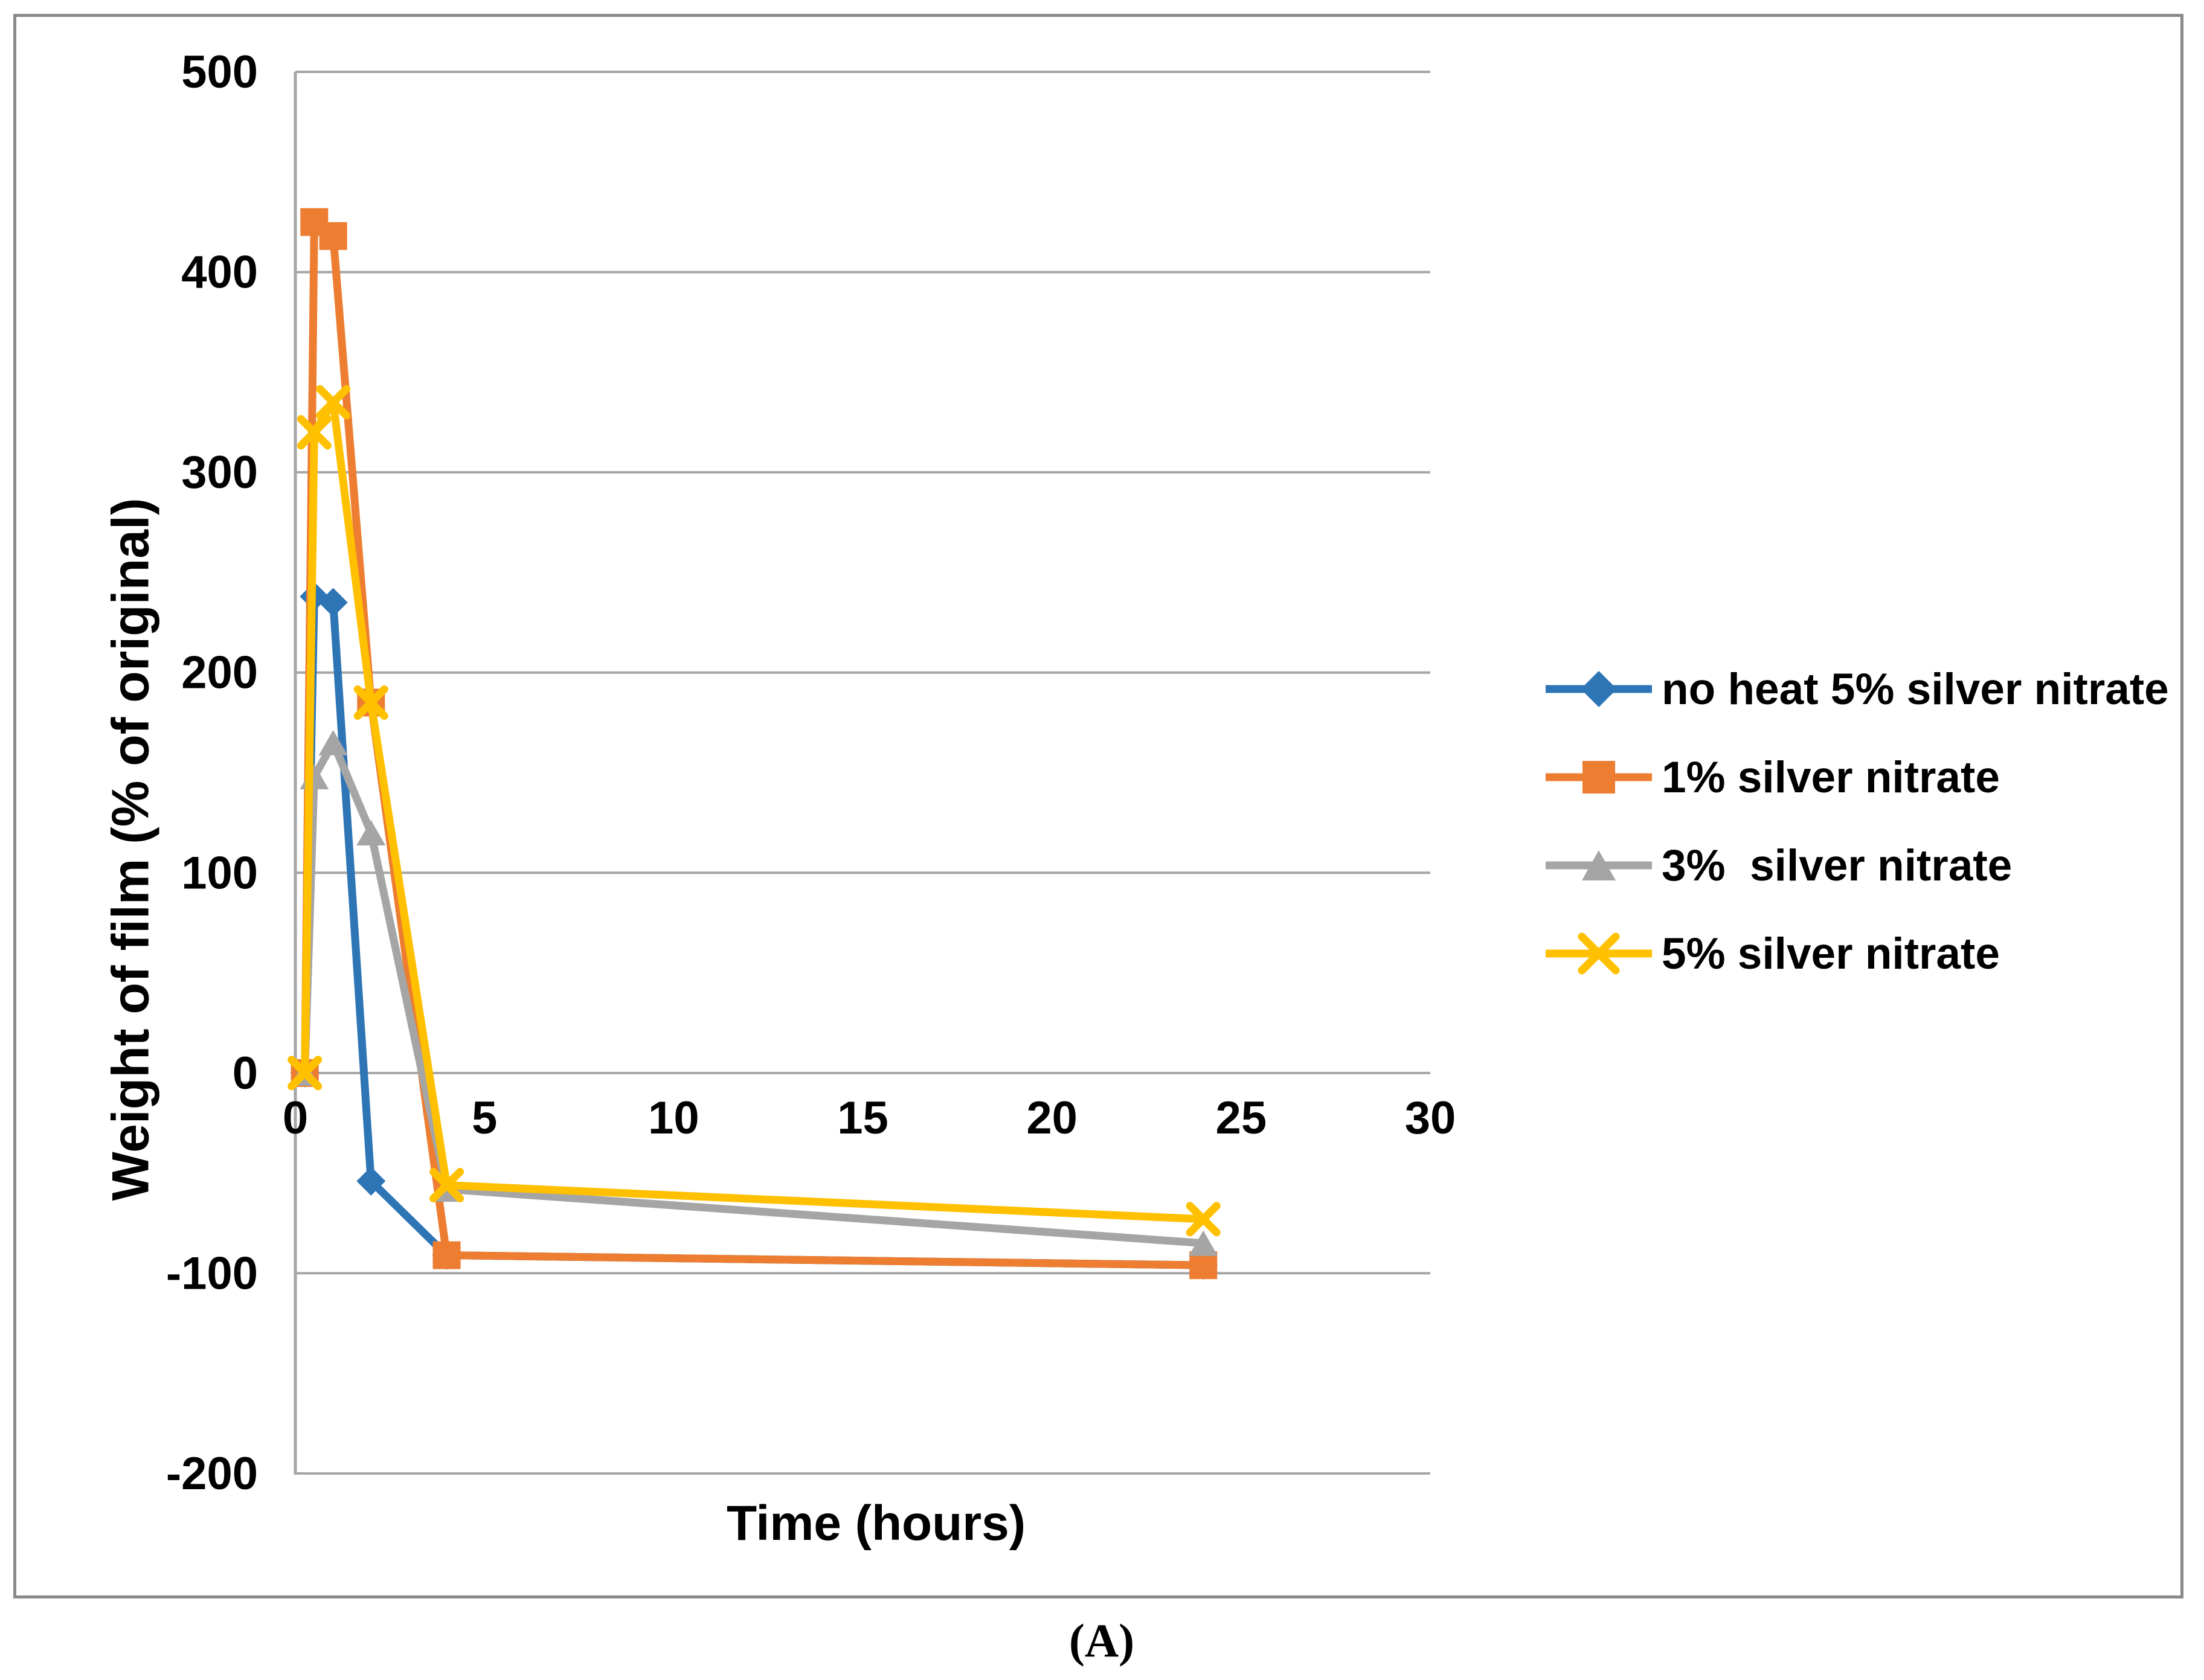 The width and height of the screenshot is (2204, 1680). I want to click on y-axis-title: Weight of film (% of original), so click(130, 849).